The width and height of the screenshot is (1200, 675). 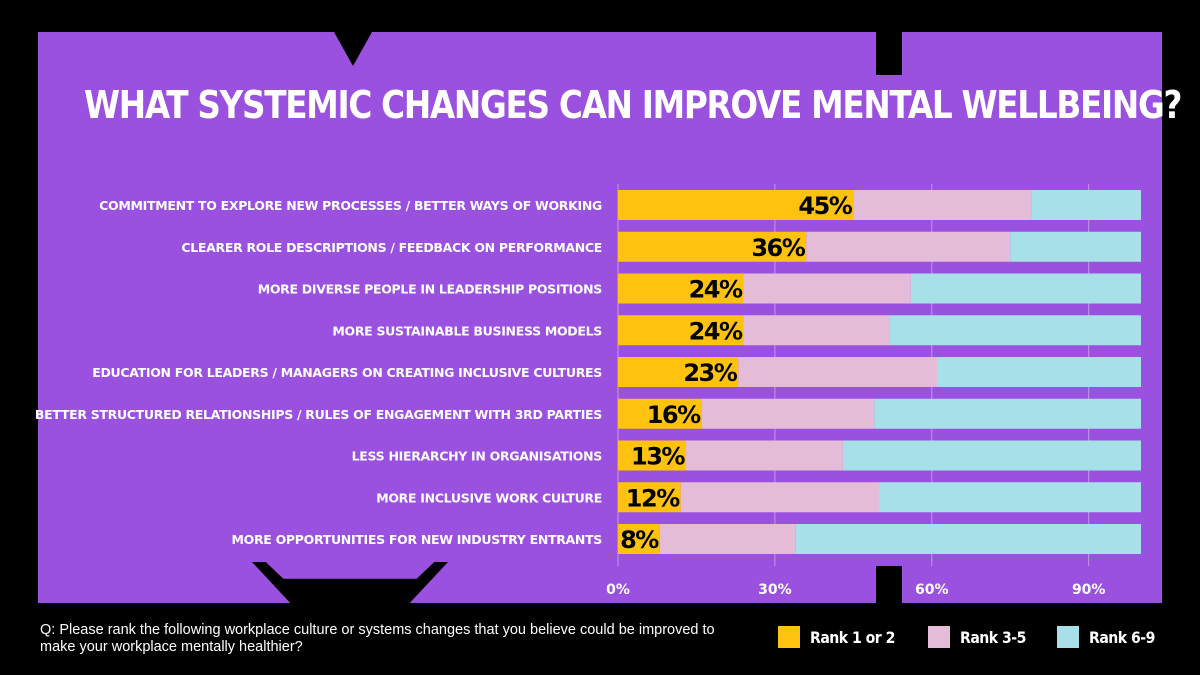 I want to click on legend-label: Rank 6-9, so click(x=1122, y=637).